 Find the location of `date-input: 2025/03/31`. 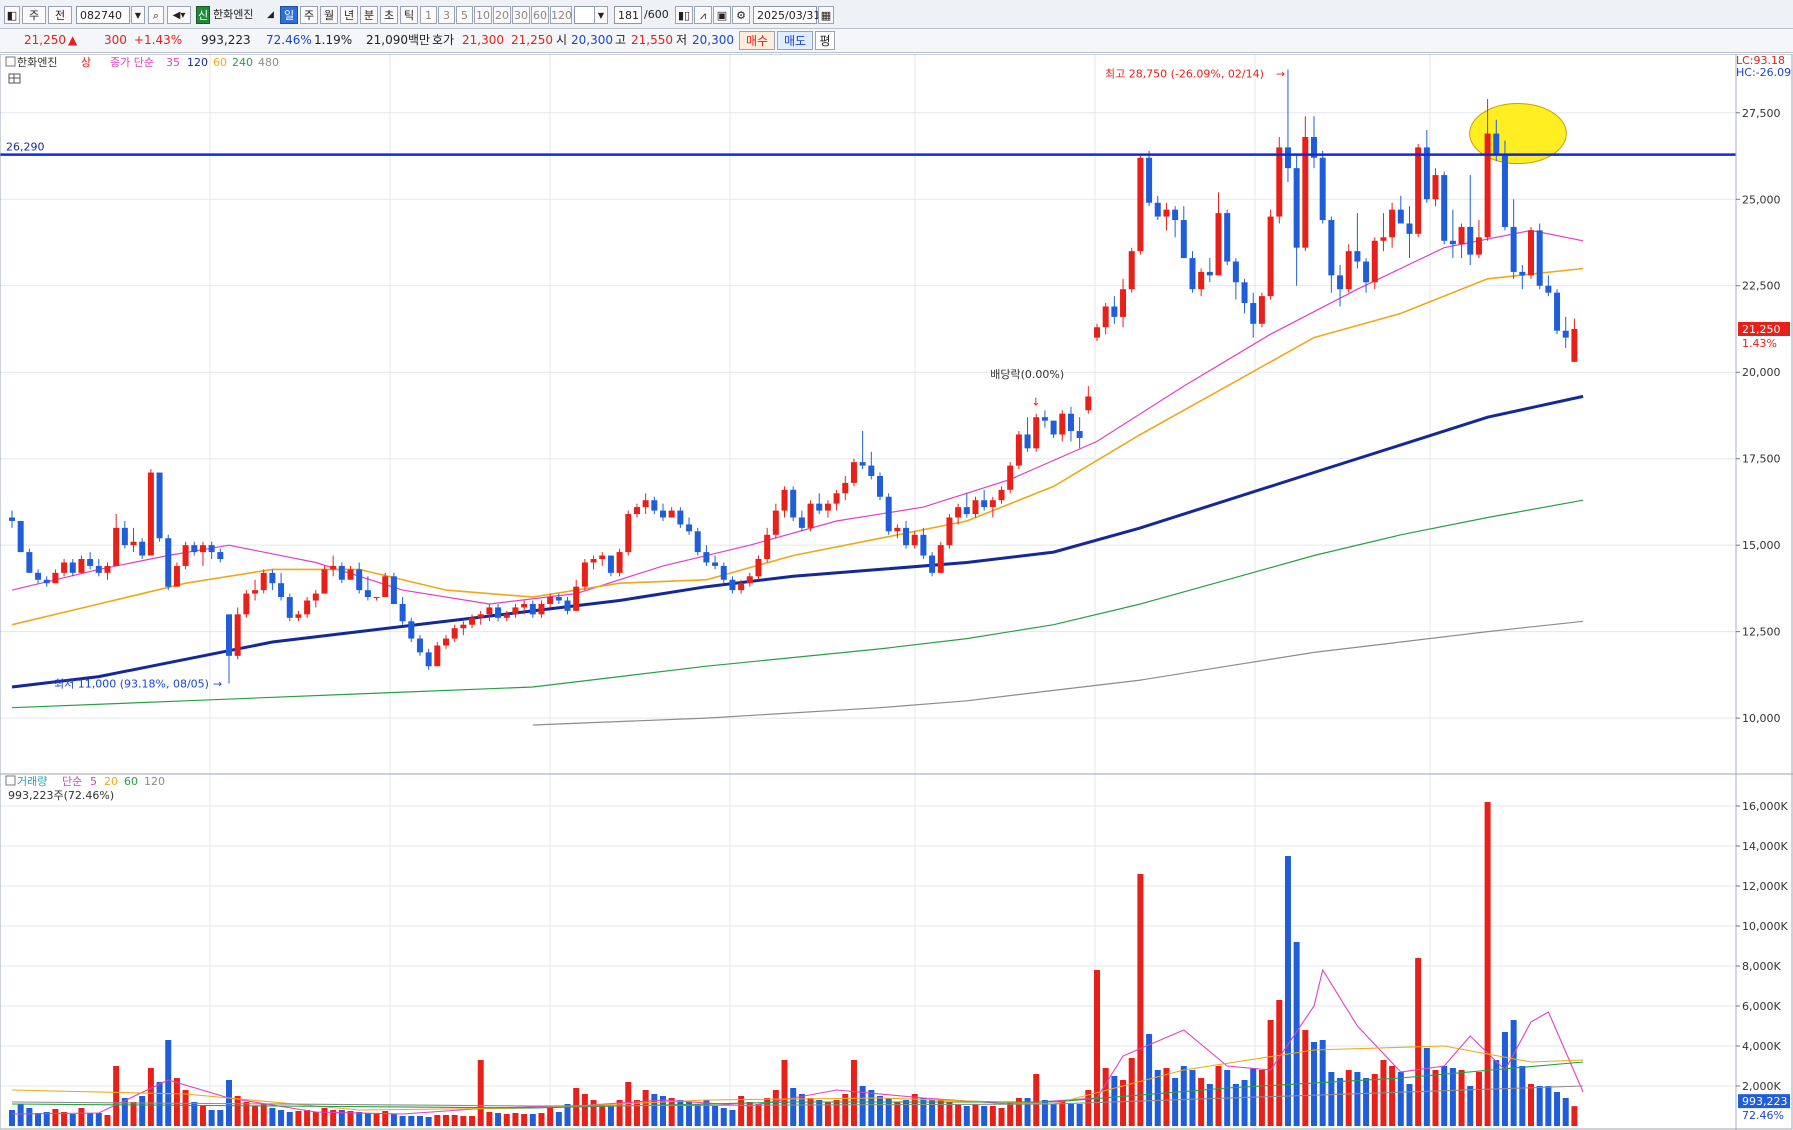

date-input: 2025/03/31 is located at coordinates (786, 15).